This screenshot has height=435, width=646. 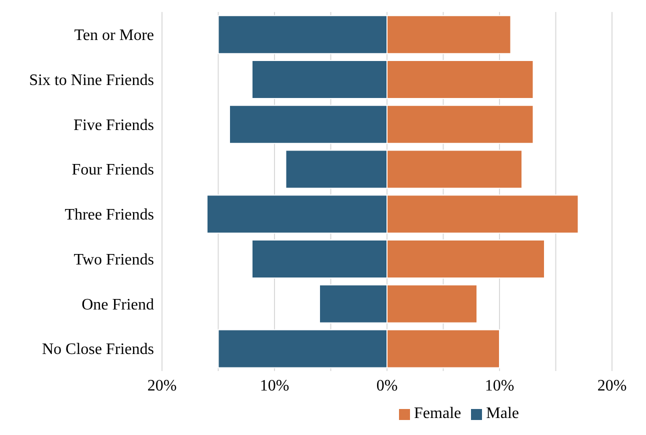 What do you see at coordinates (113, 170) in the screenshot?
I see `y-tick-label: Four Friends` at bounding box center [113, 170].